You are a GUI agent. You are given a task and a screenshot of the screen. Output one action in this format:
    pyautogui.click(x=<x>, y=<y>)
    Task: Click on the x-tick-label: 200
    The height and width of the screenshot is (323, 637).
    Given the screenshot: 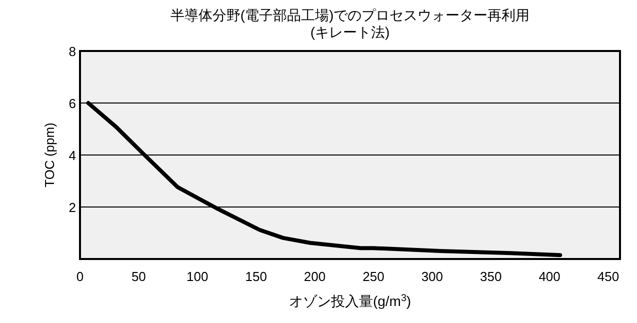 What is the action you would take?
    pyautogui.click(x=315, y=276)
    